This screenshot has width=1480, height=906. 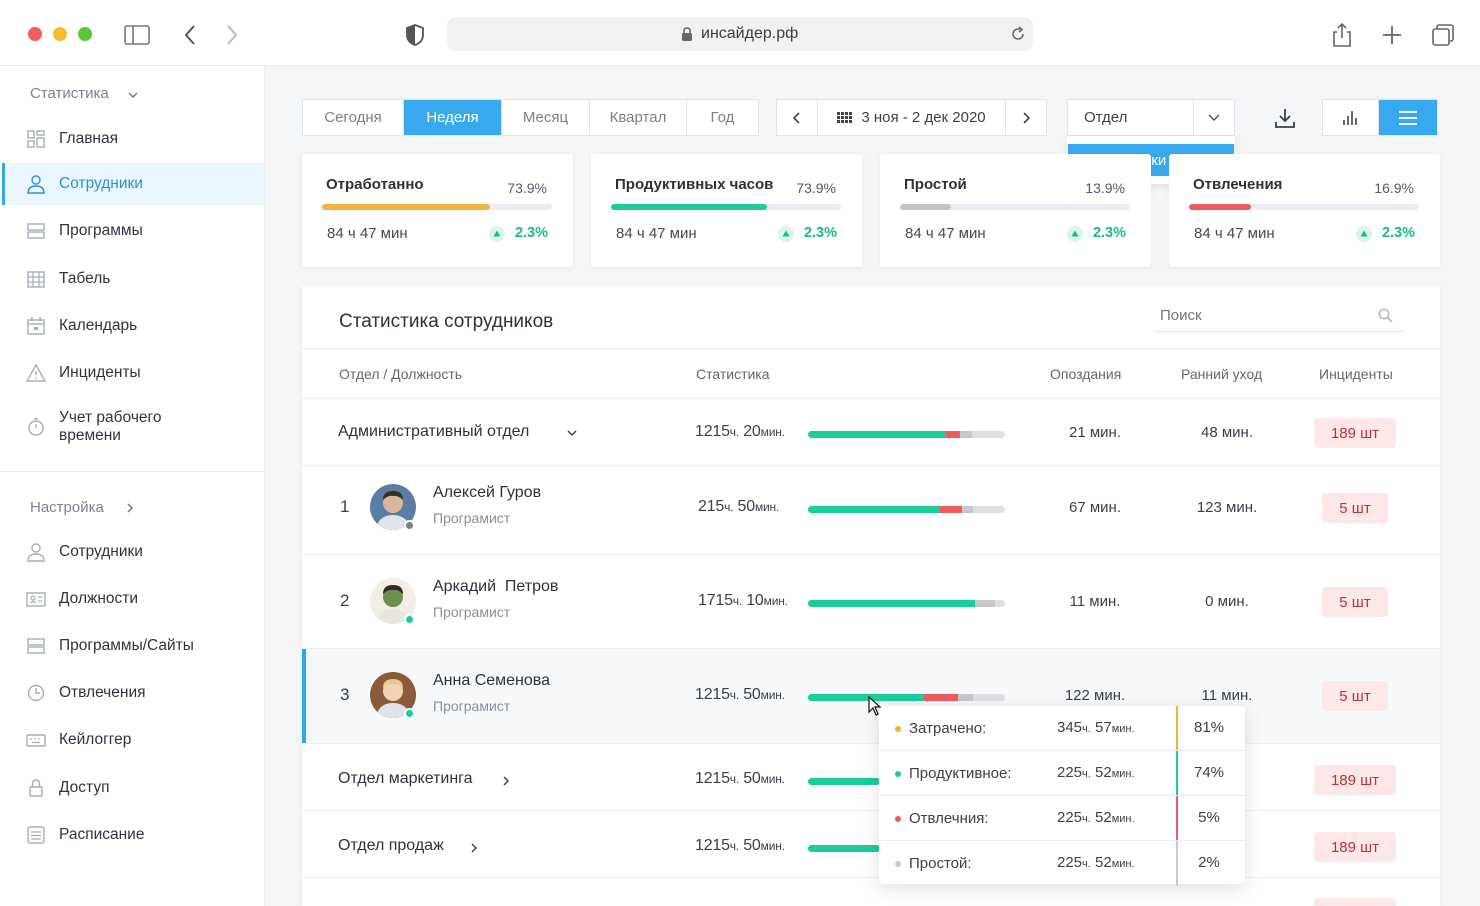 I want to click on sidebar-item-settings-1: Сотрудники, so click(x=133, y=552).